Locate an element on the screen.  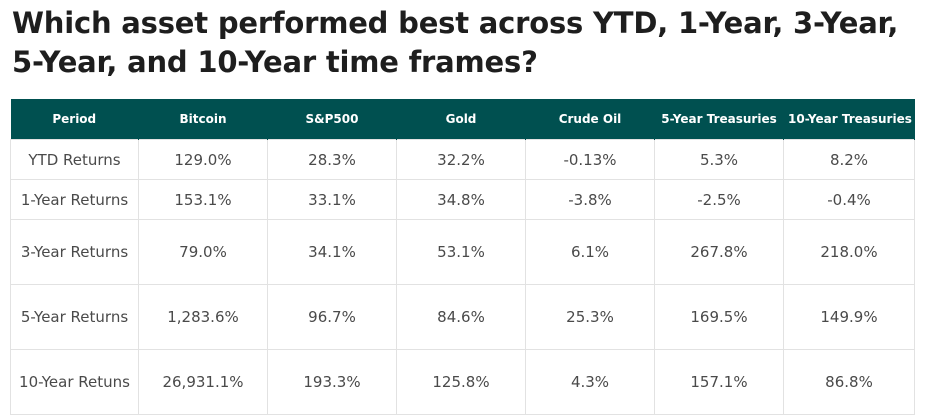
value-cell: 157.1% is located at coordinates (719, 382).